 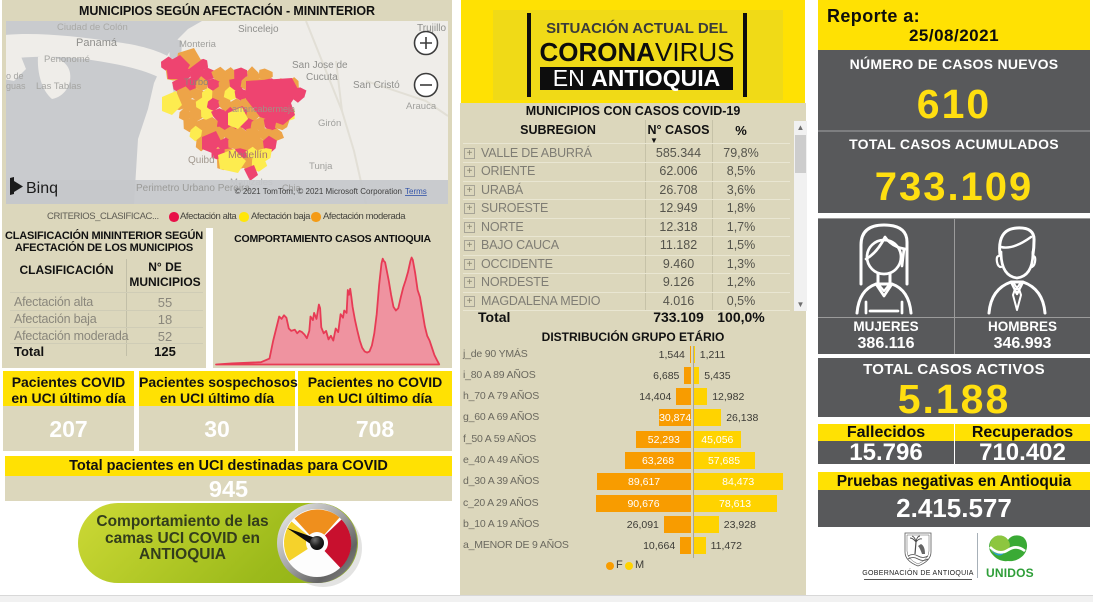 What do you see at coordinates (16, 86) in the screenshot?
I see `svg-text: guas` at bounding box center [16, 86].